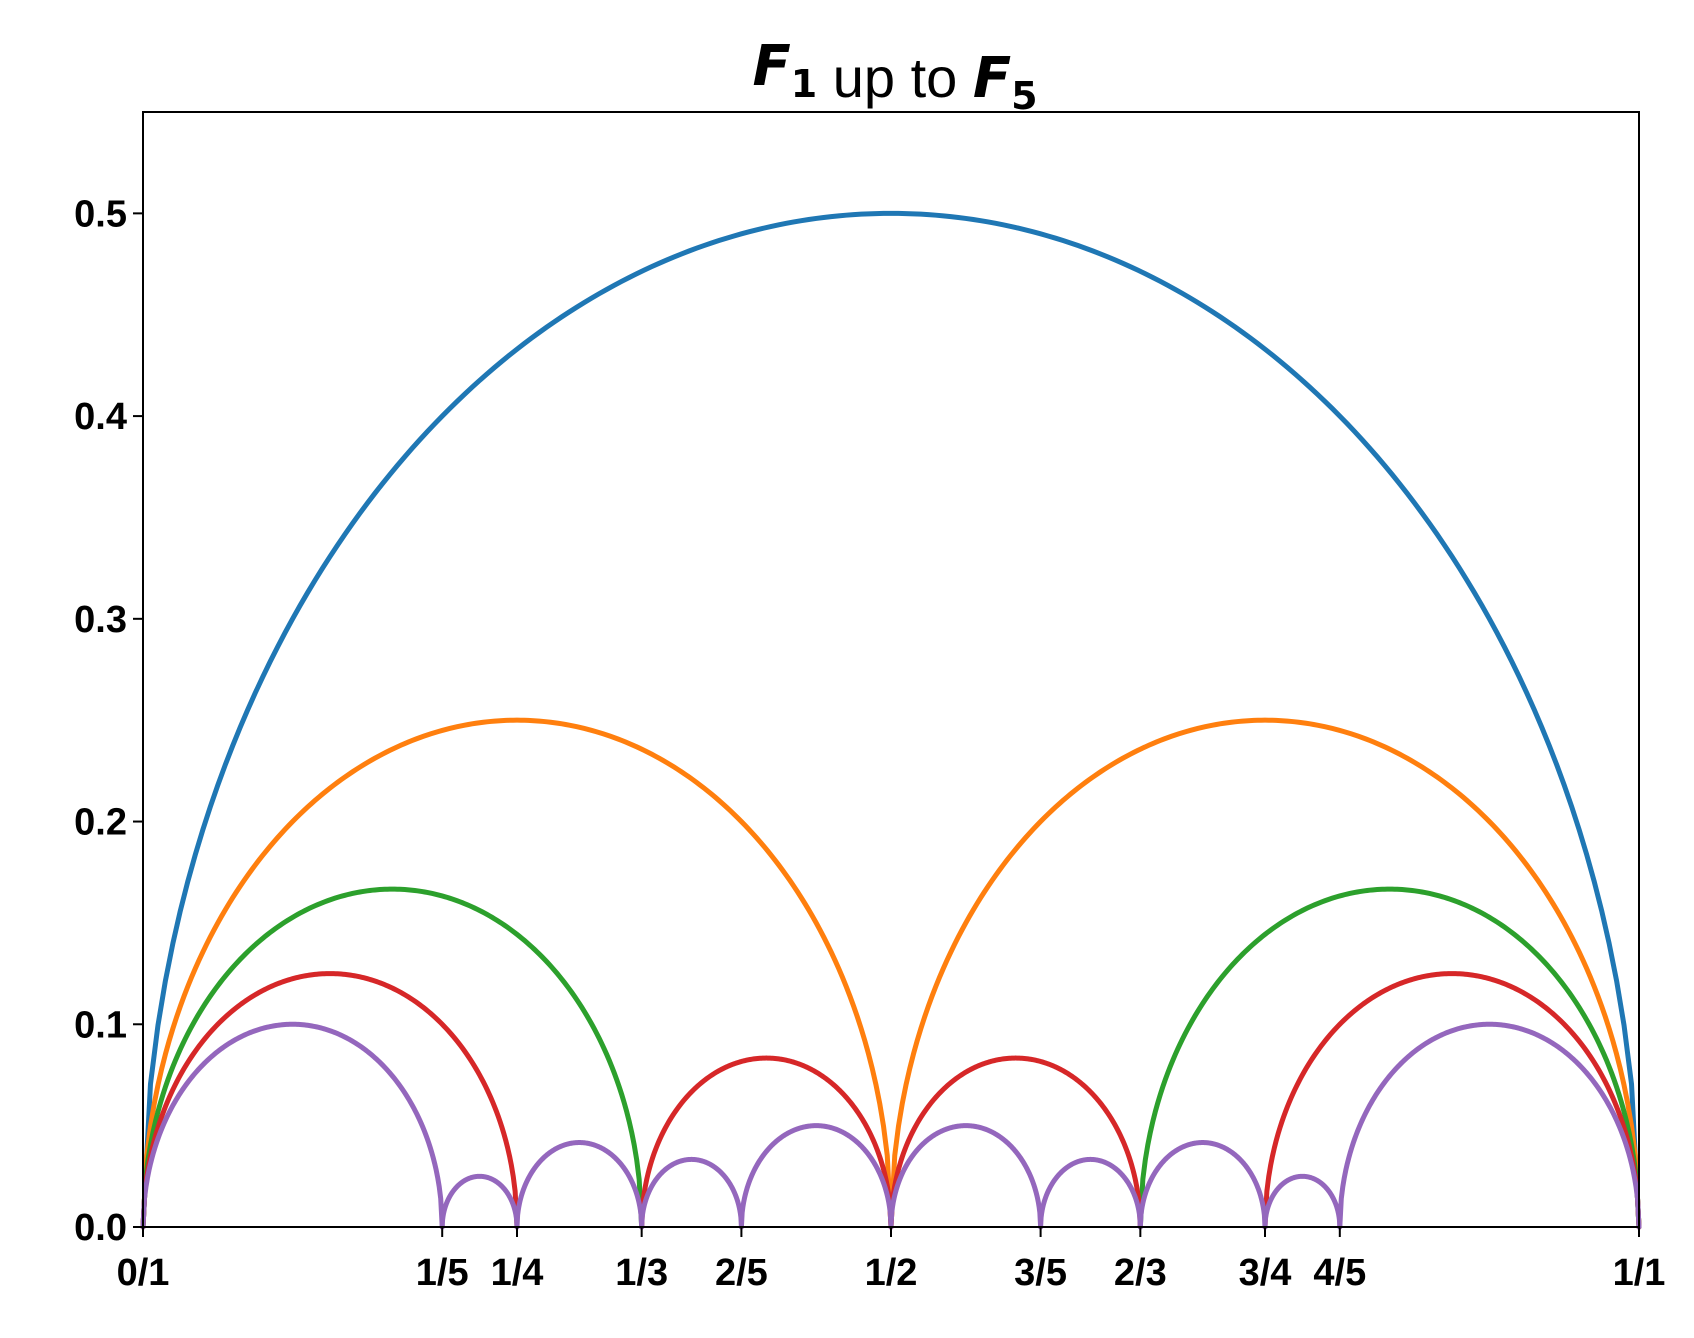 The width and height of the screenshot is (1694, 1338). I want to click on chart-title: F1 up to F5, so click(894, 76).